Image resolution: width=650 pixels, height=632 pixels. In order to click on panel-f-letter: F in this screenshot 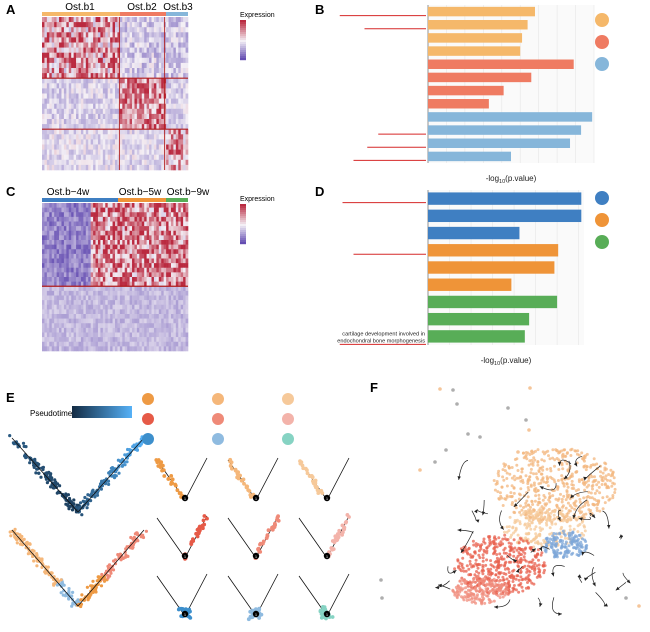, I will do `click(374, 387)`.